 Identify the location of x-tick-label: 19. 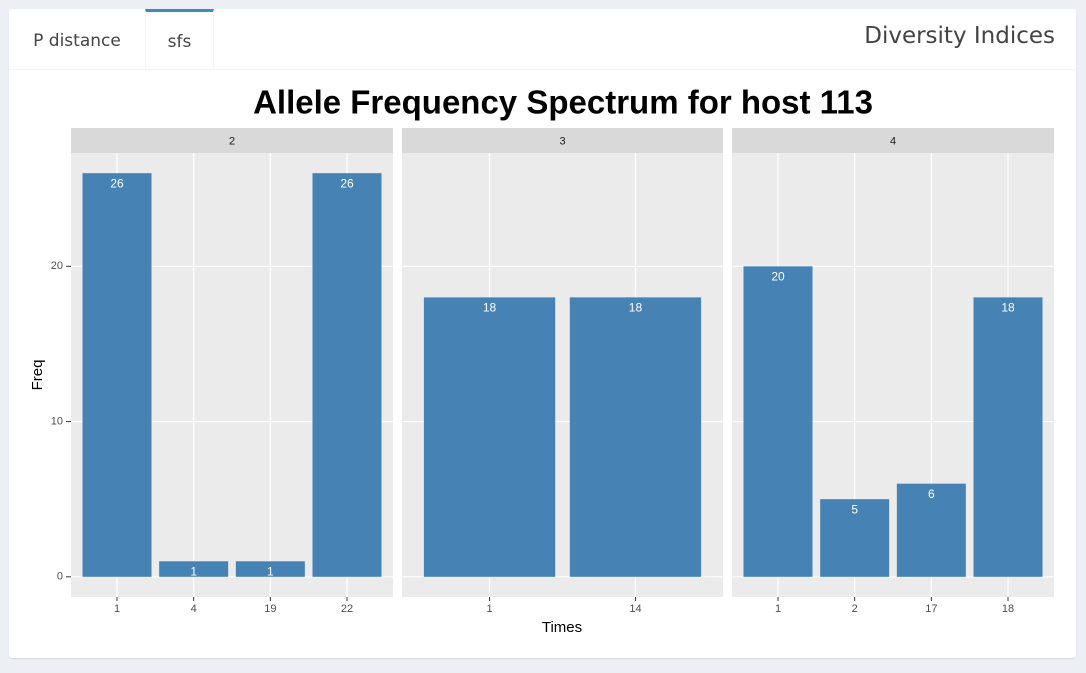
(270, 609).